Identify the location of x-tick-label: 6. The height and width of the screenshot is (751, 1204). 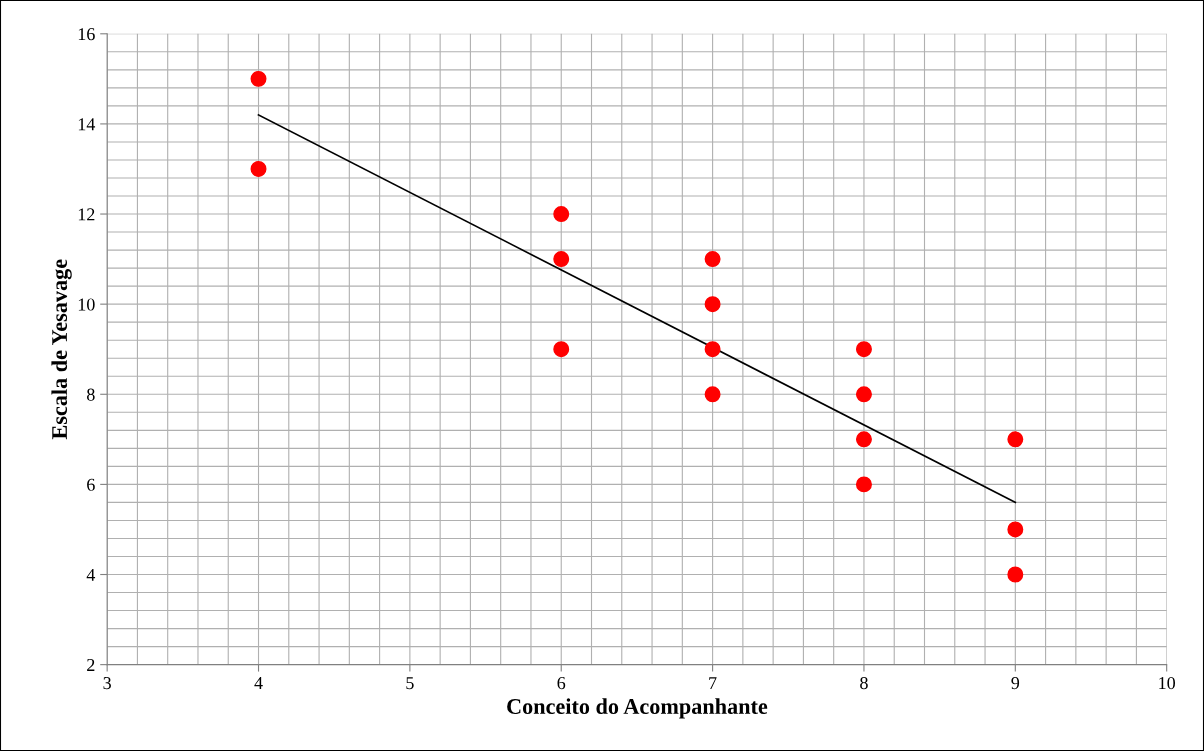
(561, 683).